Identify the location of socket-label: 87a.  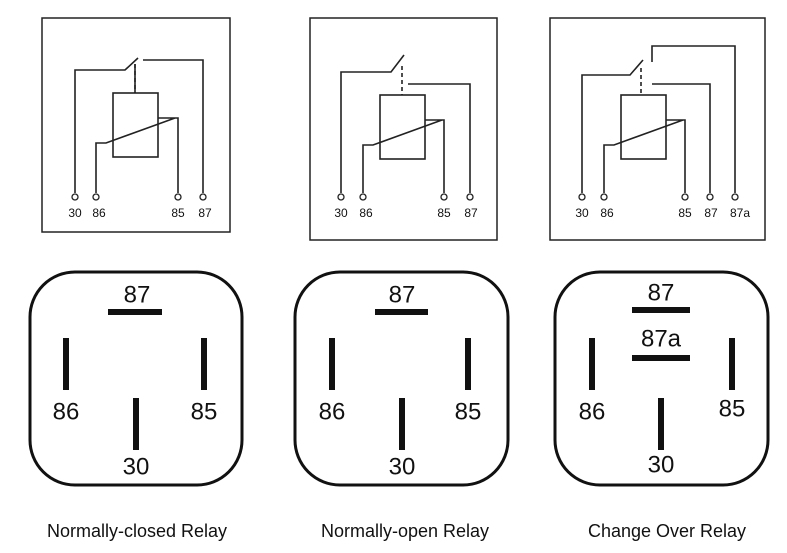
(661, 338).